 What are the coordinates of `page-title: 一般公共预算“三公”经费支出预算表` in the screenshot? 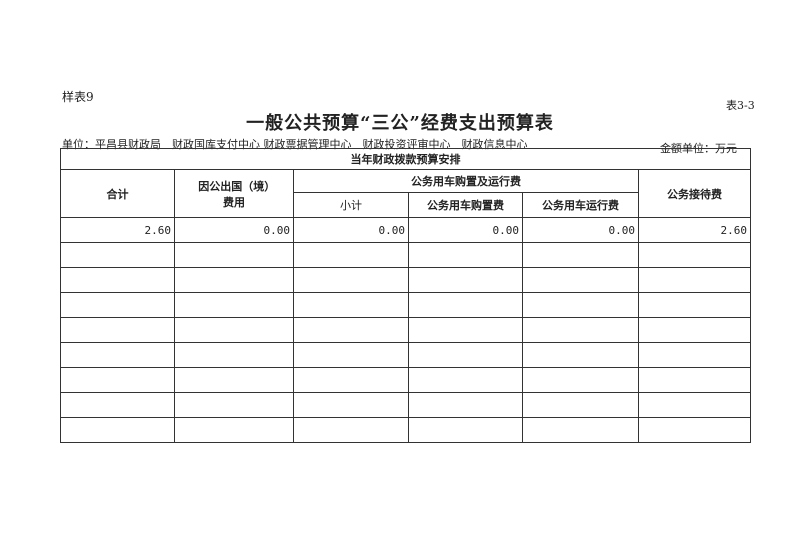 It's located at (400, 123).